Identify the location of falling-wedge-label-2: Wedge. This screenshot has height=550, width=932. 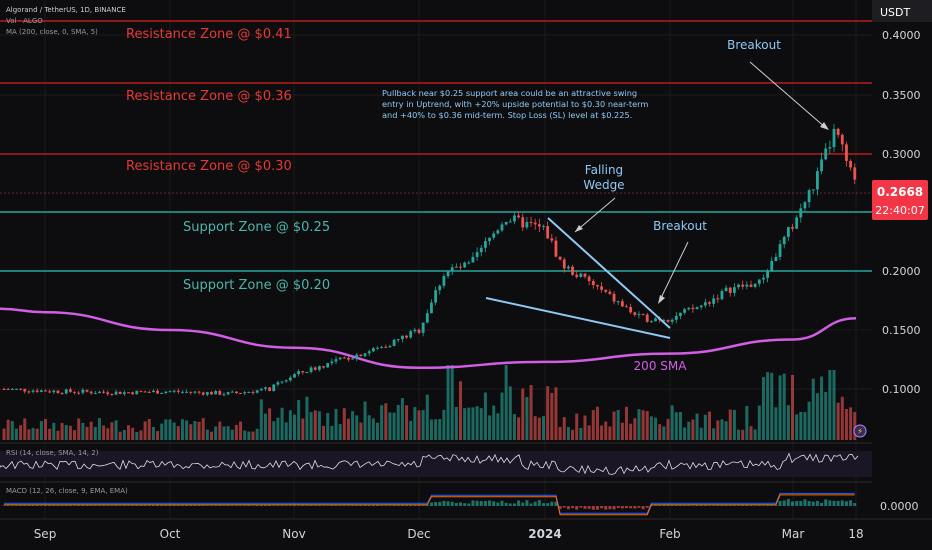
(603, 185).